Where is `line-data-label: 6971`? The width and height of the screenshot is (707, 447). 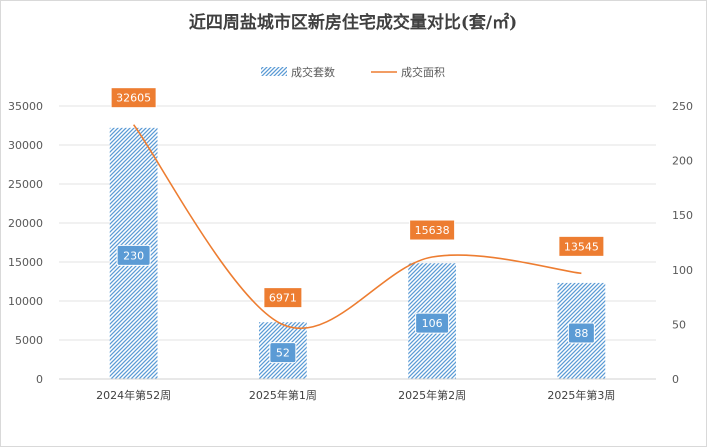 line-data-label: 6971 is located at coordinates (283, 298).